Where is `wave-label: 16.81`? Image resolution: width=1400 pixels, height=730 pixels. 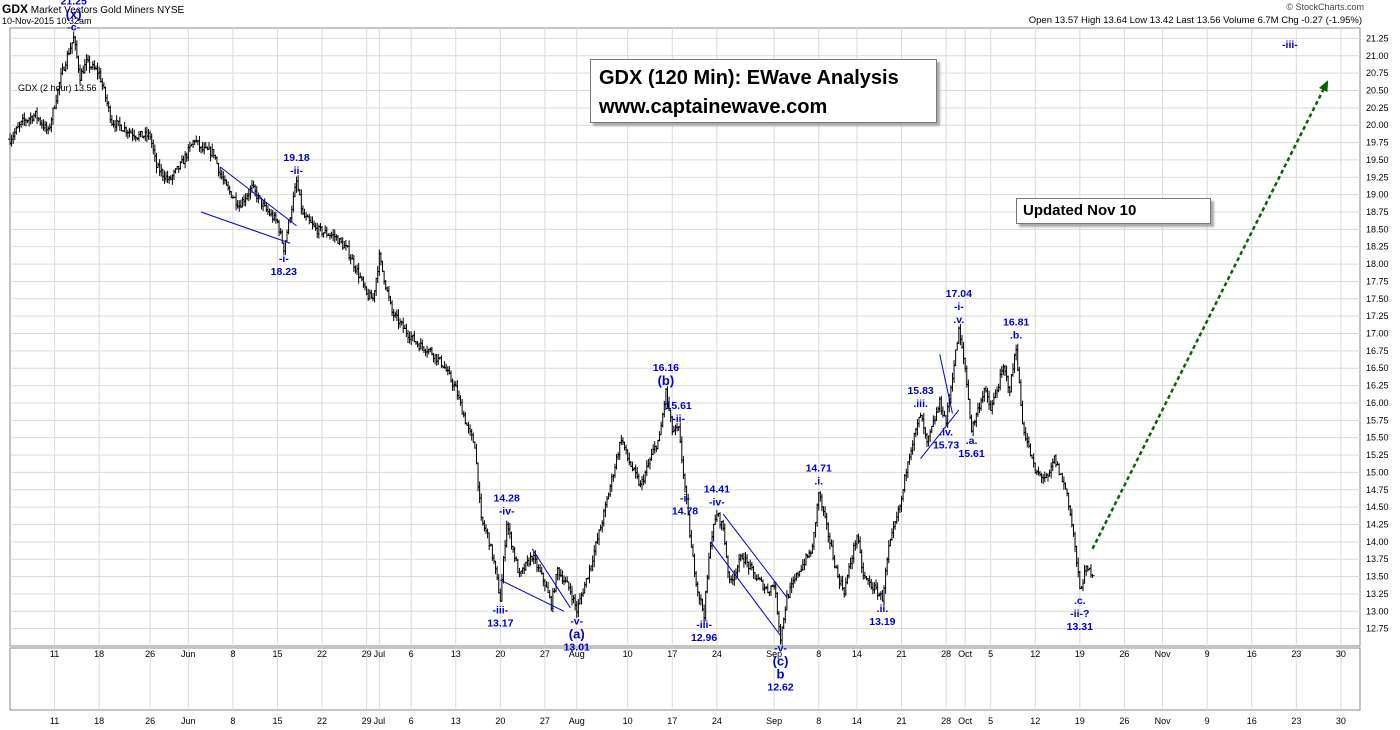
wave-label: 16.81 is located at coordinates (1016, 323).